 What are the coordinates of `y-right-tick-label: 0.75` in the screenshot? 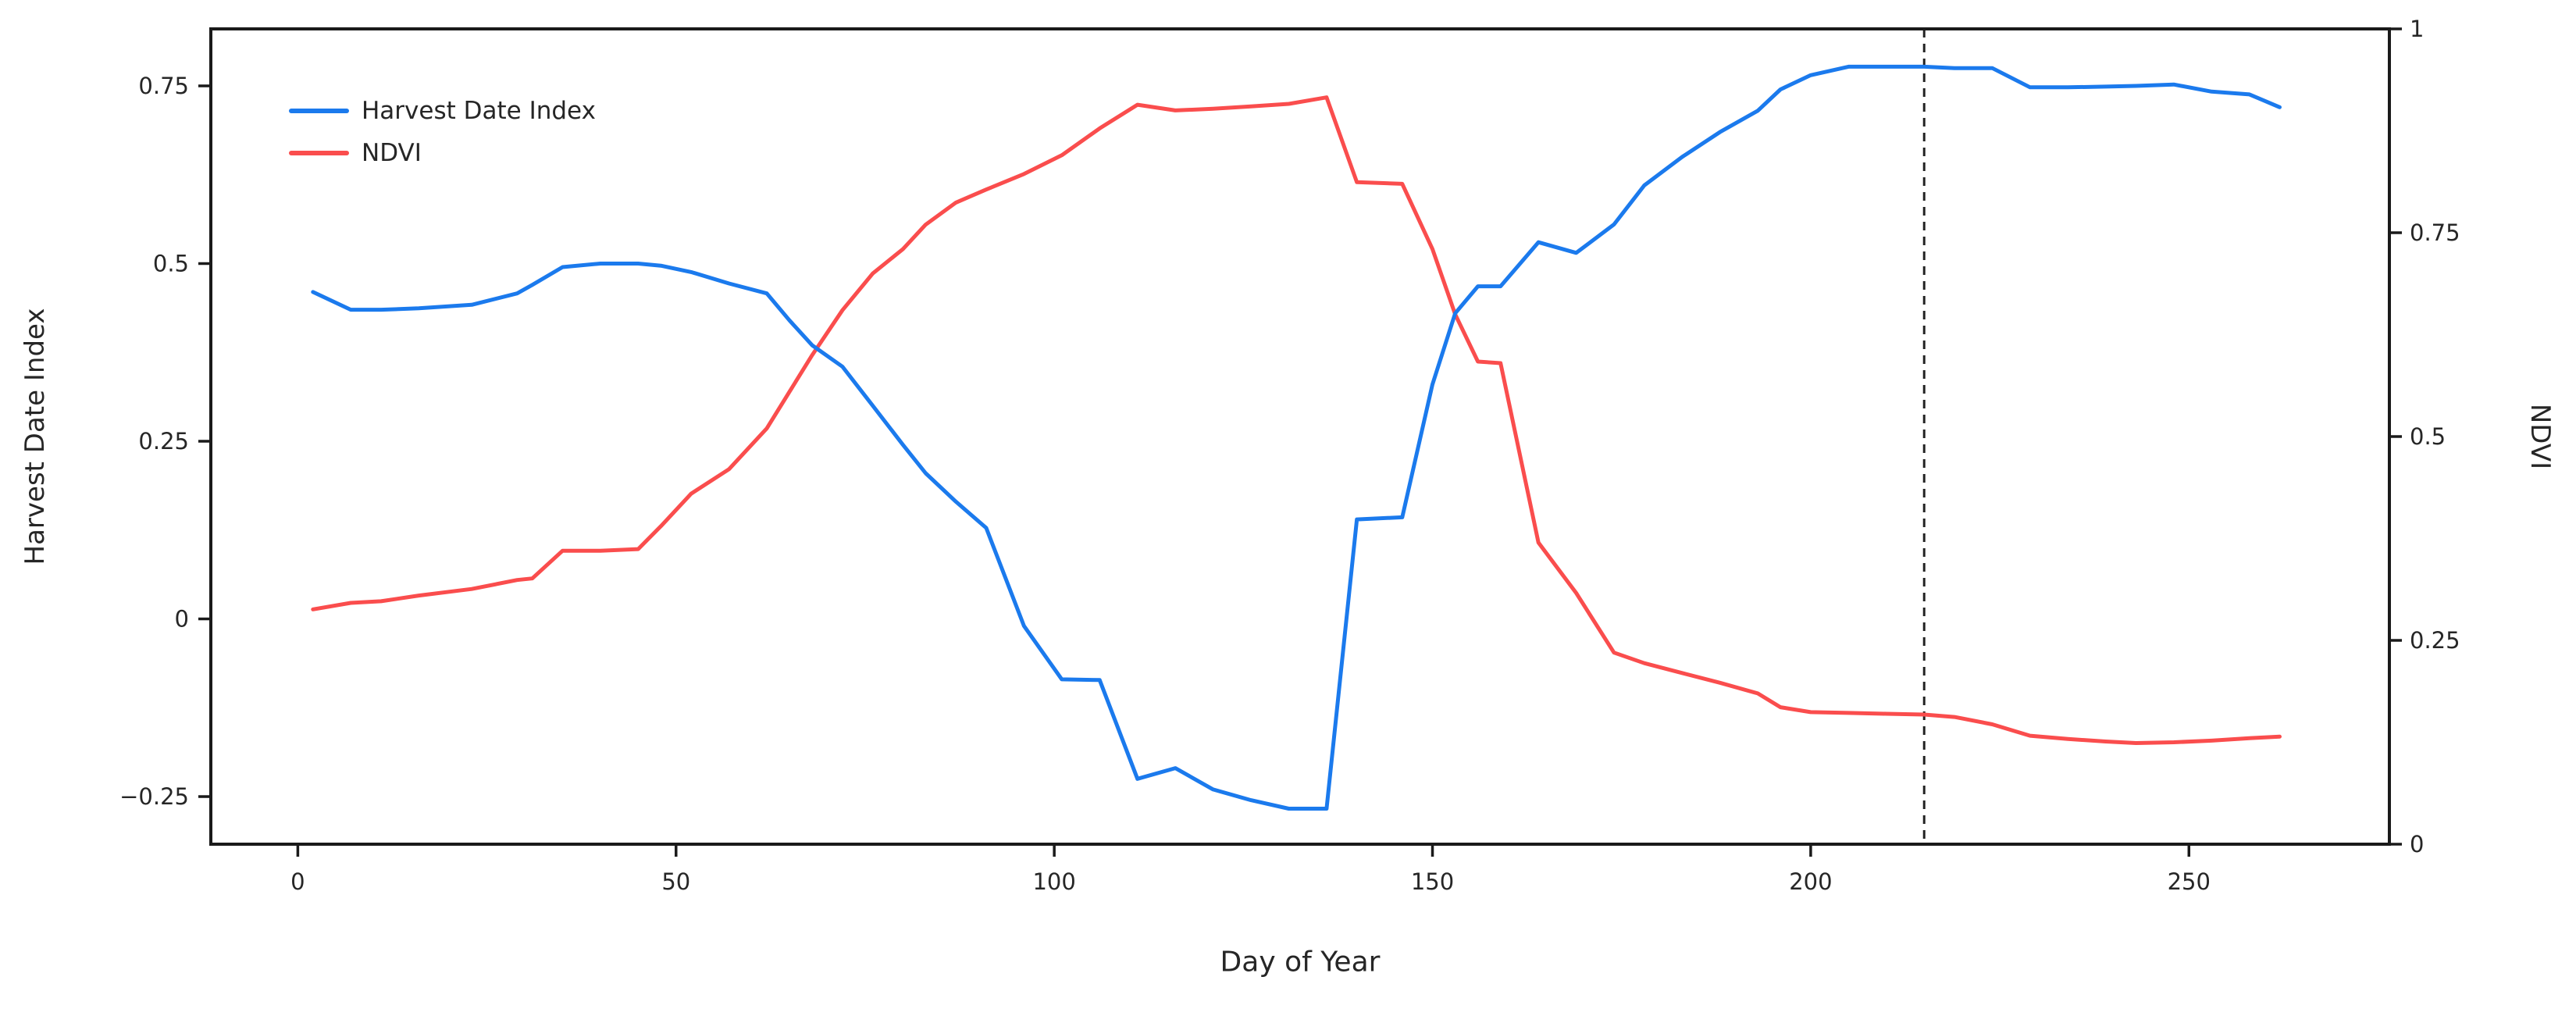 It's located at (2435, 232).